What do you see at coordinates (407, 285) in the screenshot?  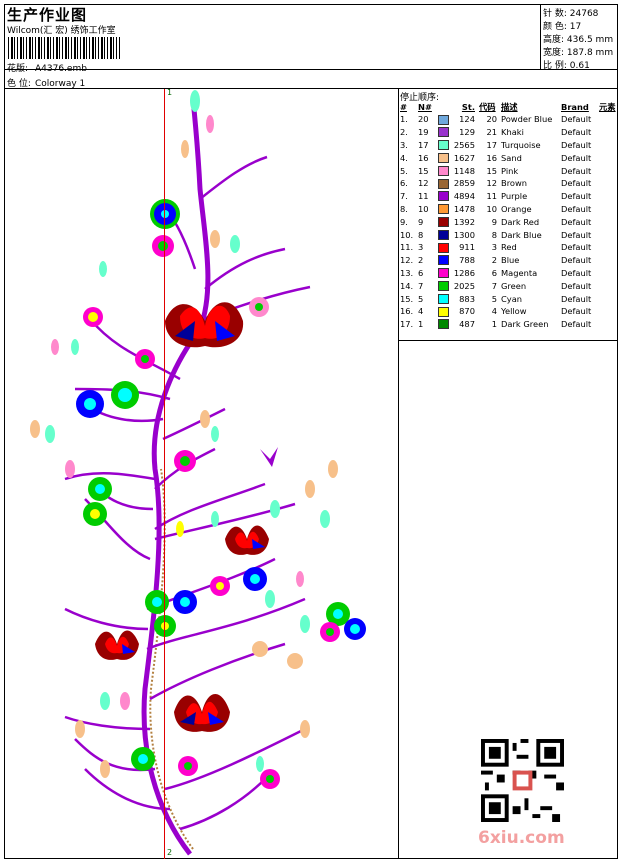 I see `row-index: 14.` at bounding box center [407, 285].